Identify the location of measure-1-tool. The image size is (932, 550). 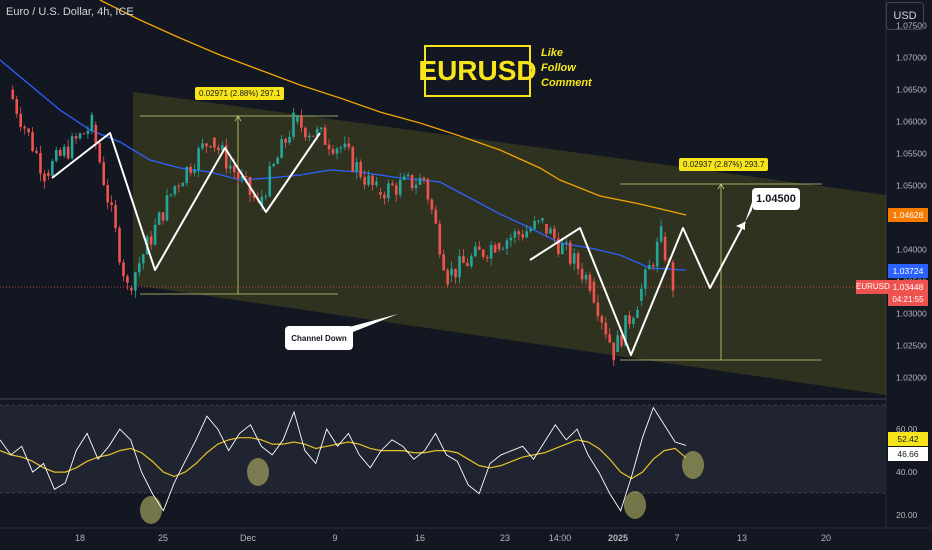
(239, 205).